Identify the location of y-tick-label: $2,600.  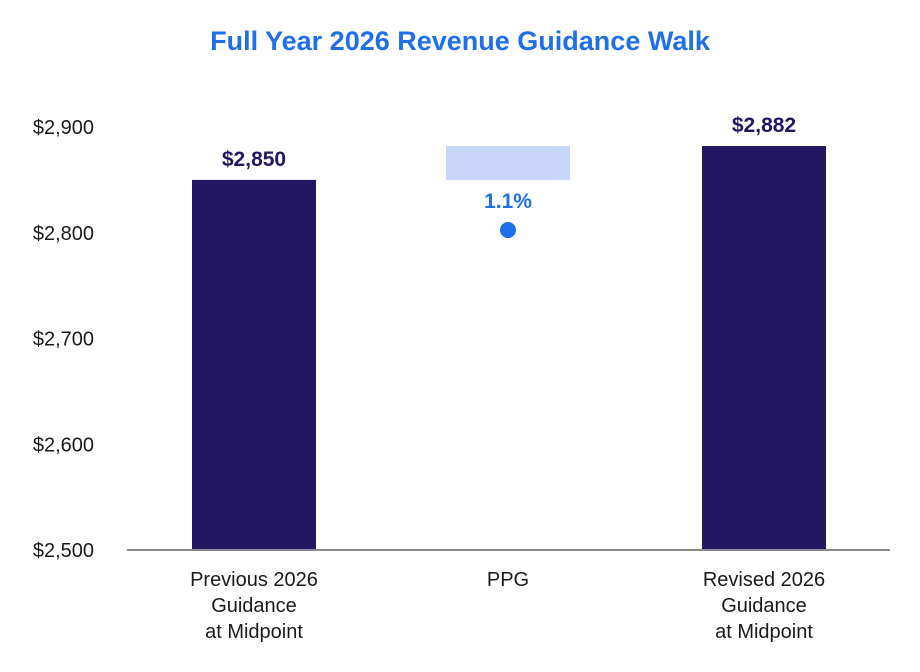
(63, 445).